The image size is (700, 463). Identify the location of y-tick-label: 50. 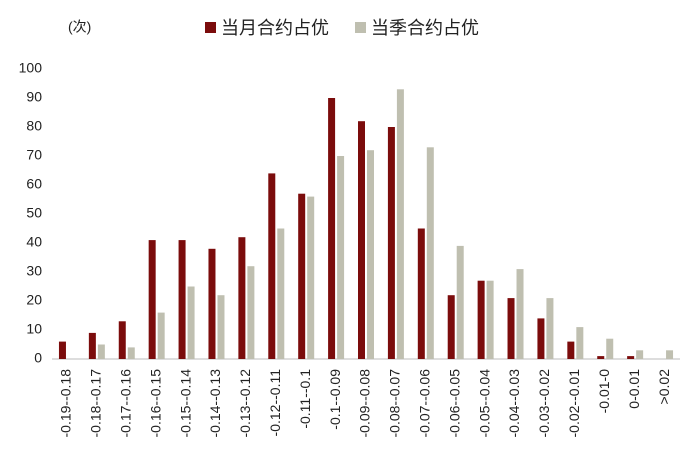
(34, 213).